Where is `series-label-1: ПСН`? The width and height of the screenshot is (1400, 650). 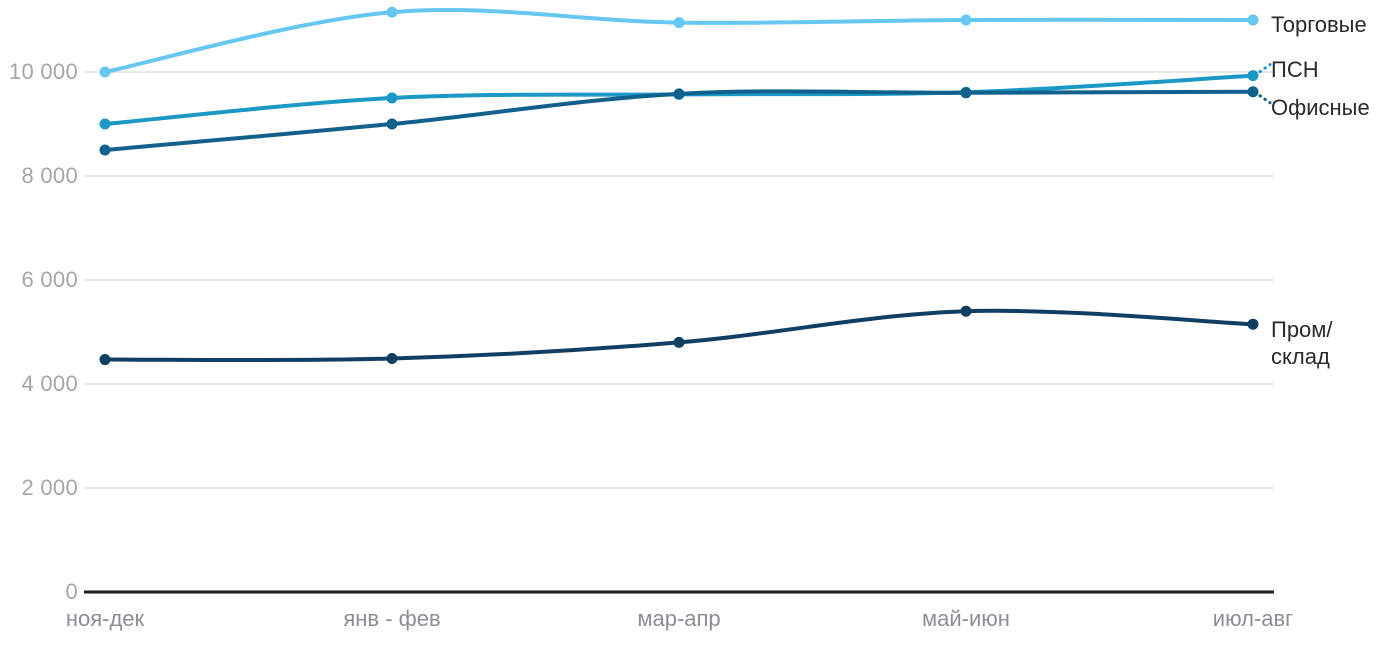
series-label-1: ПСН is located at coordinates (1295, 69).